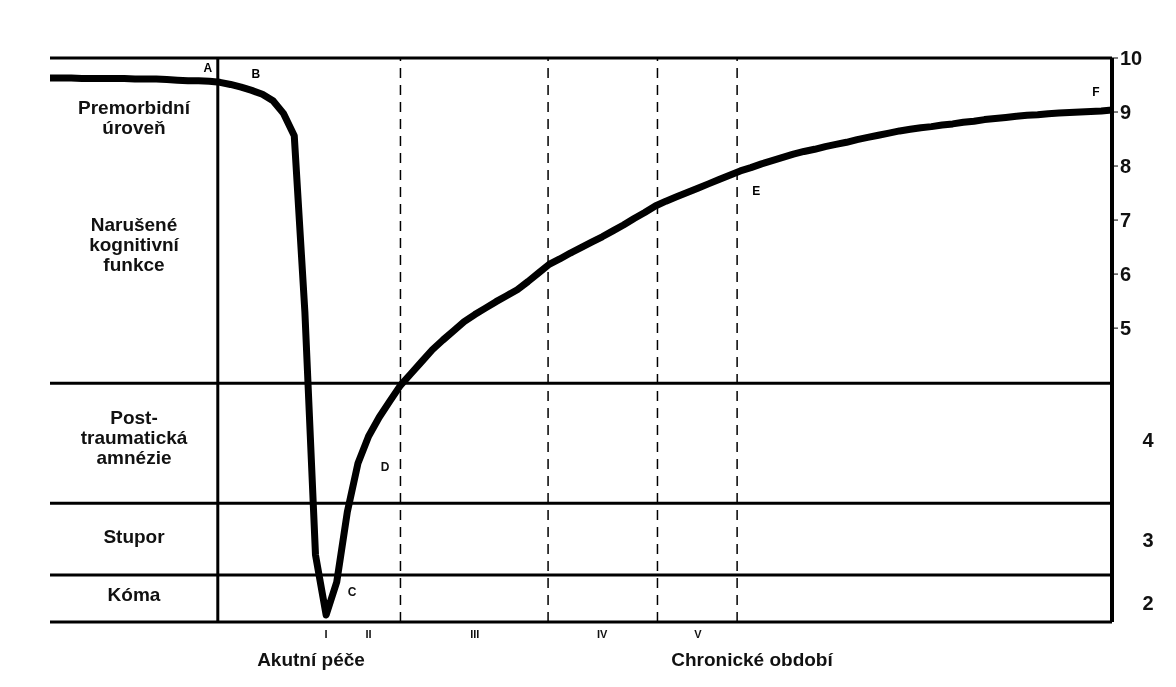 Image resolution: width=1176 pixels, height=687 pixels. I want to click on y-tick-label: 6, so click(1126, 274).